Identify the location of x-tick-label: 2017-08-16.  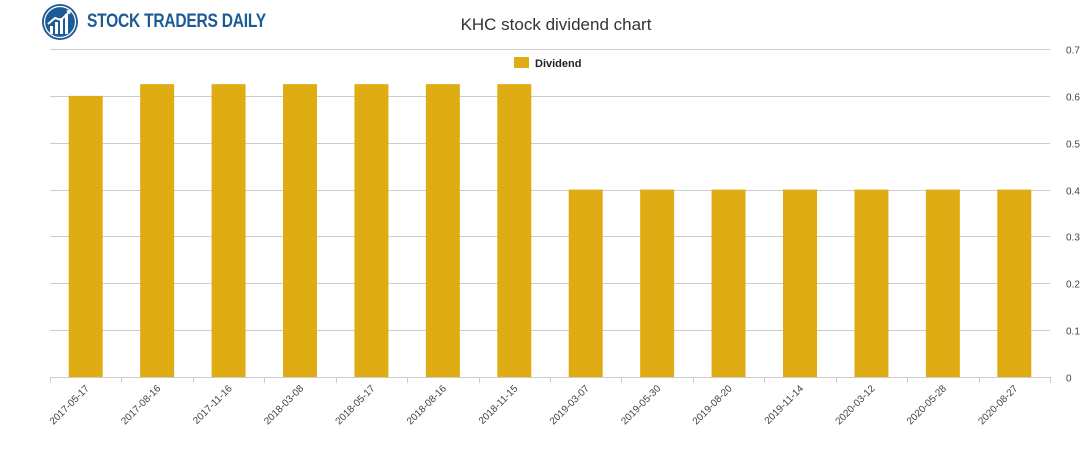
(141, 405).